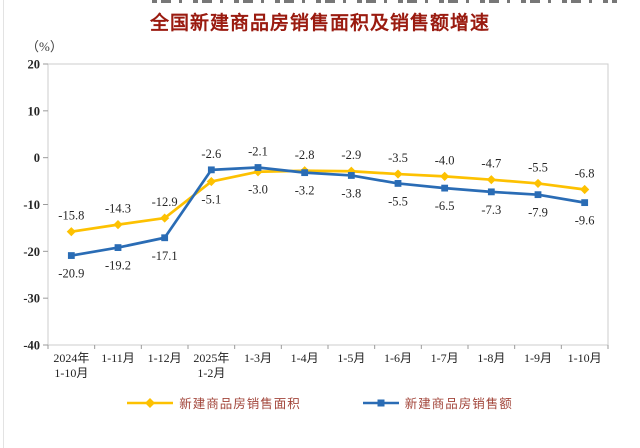 The height and width of the screenshot is (448, 640). Describe the element at coordinates (3, 224) in the screenshot. I see `page-left-border` at that location.